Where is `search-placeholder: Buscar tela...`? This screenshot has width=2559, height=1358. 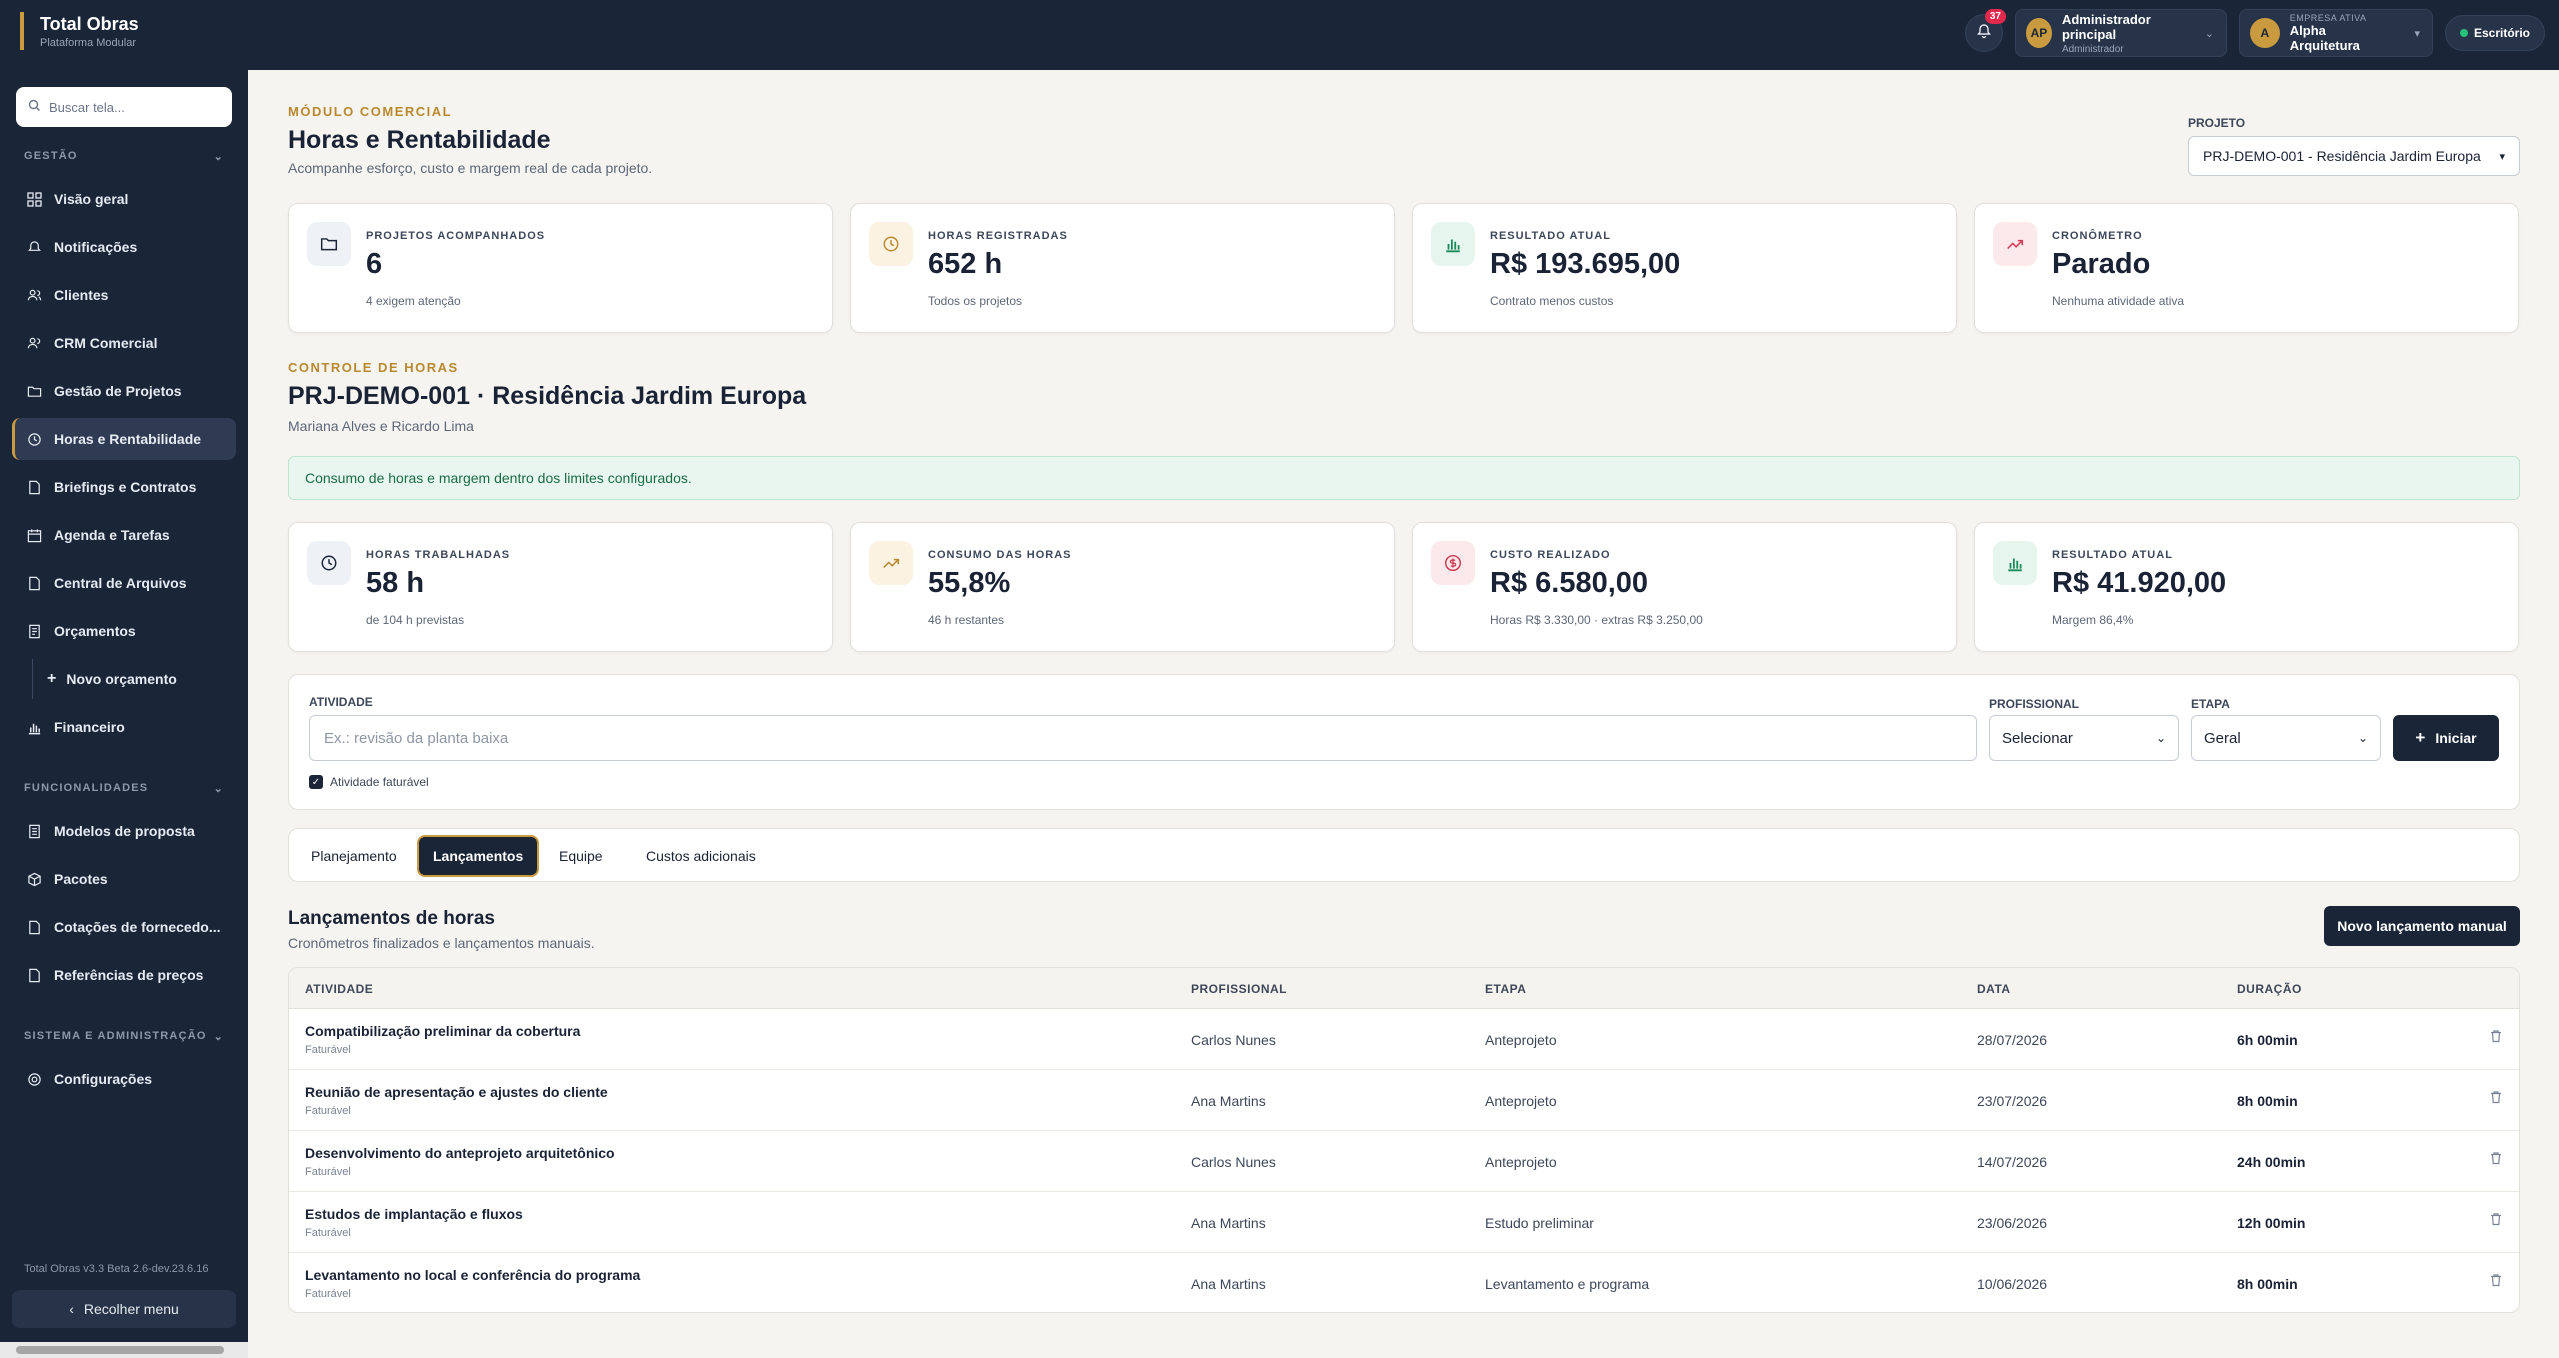 search-placeholder: Buscar tela... is located at coordinates (87, 107).